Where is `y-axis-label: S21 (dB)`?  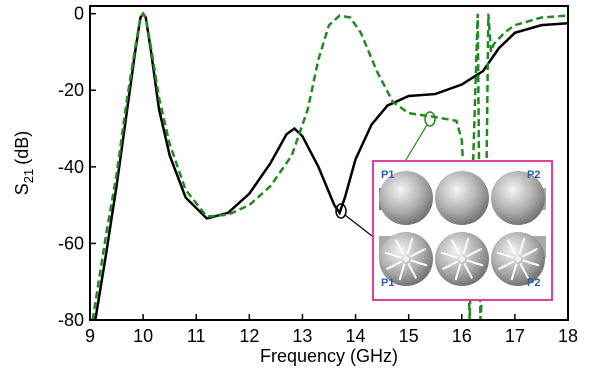
y-axis-label: S21 (dB) is located at coordinates (24, 163).